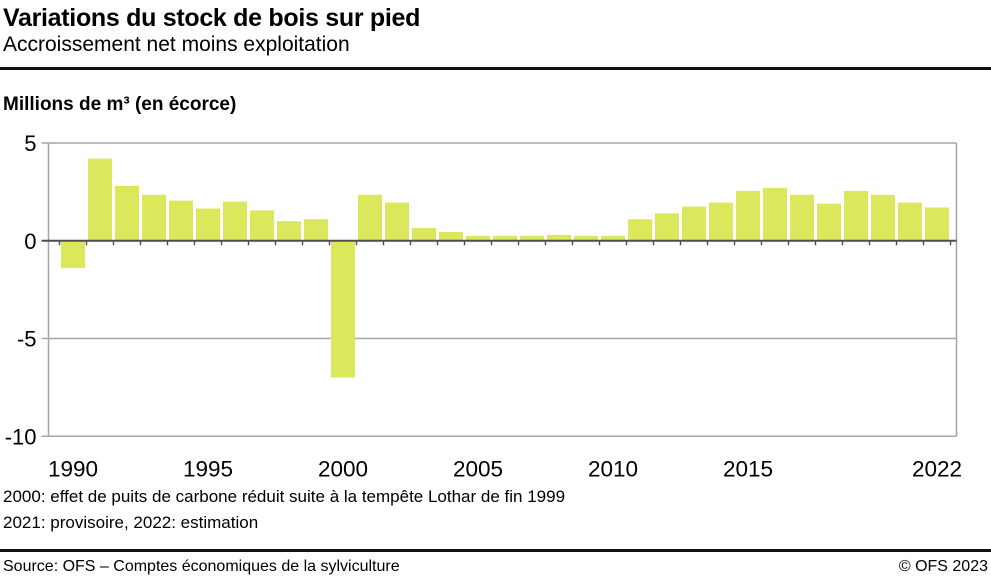  I want to click on bar-2010, so click(613, 238).